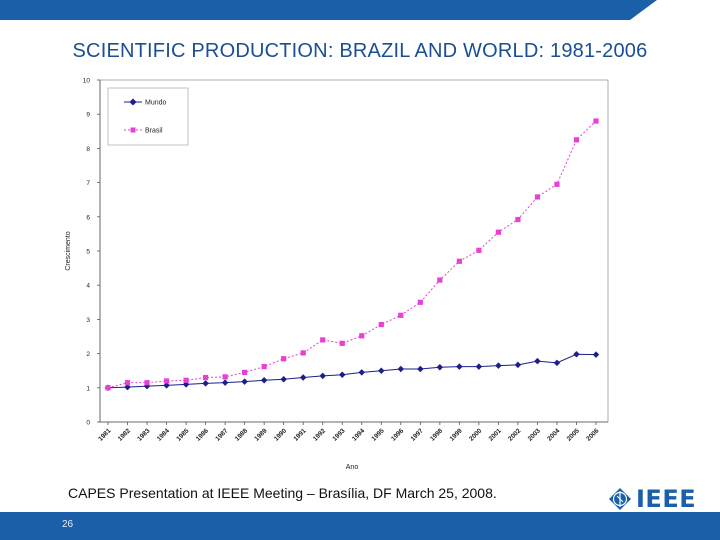 The height and width of the screenshot is (540, 720). Describe the element at coordinates (163, 434) in the screenshot. I see `x-tick-label: 1984` at that location.